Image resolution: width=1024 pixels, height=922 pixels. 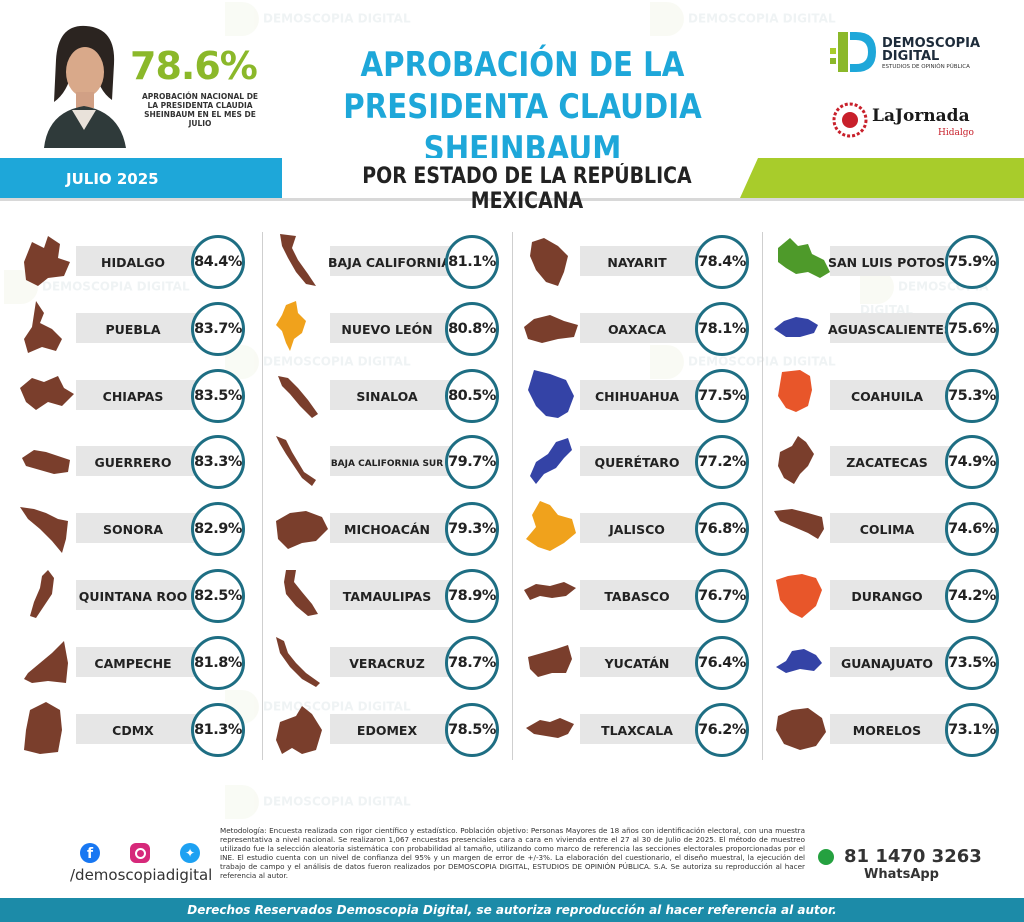 I want to click on state-name: TABASCO, so click(x=637, y=596).